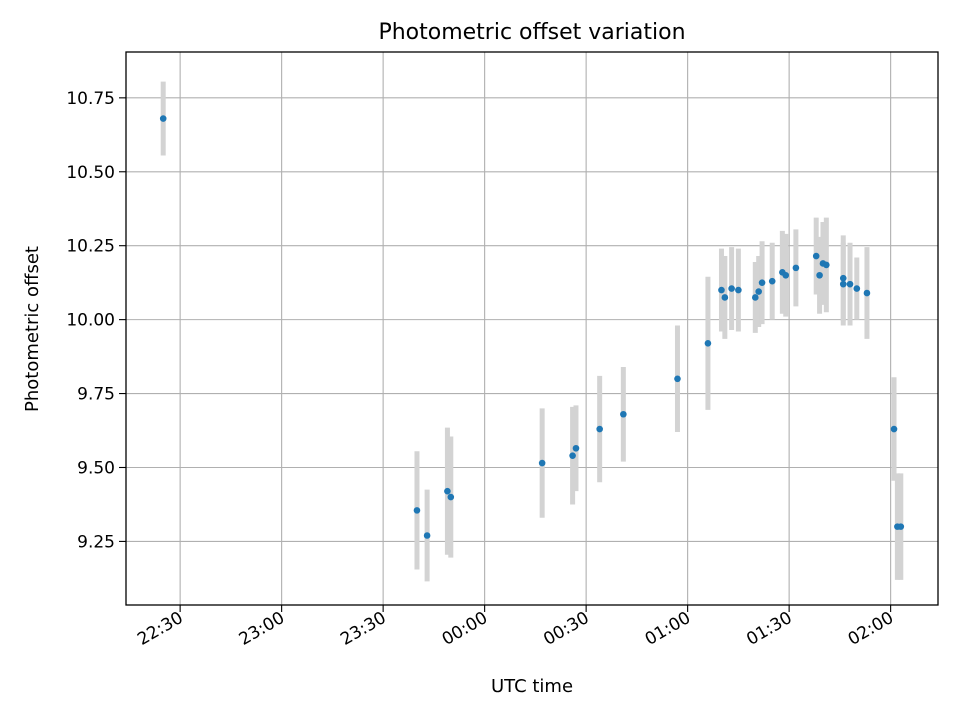  Describe the element at coordinates (90, 247) in the screenshot. I see `y-tick-label: 10.25` at that location.